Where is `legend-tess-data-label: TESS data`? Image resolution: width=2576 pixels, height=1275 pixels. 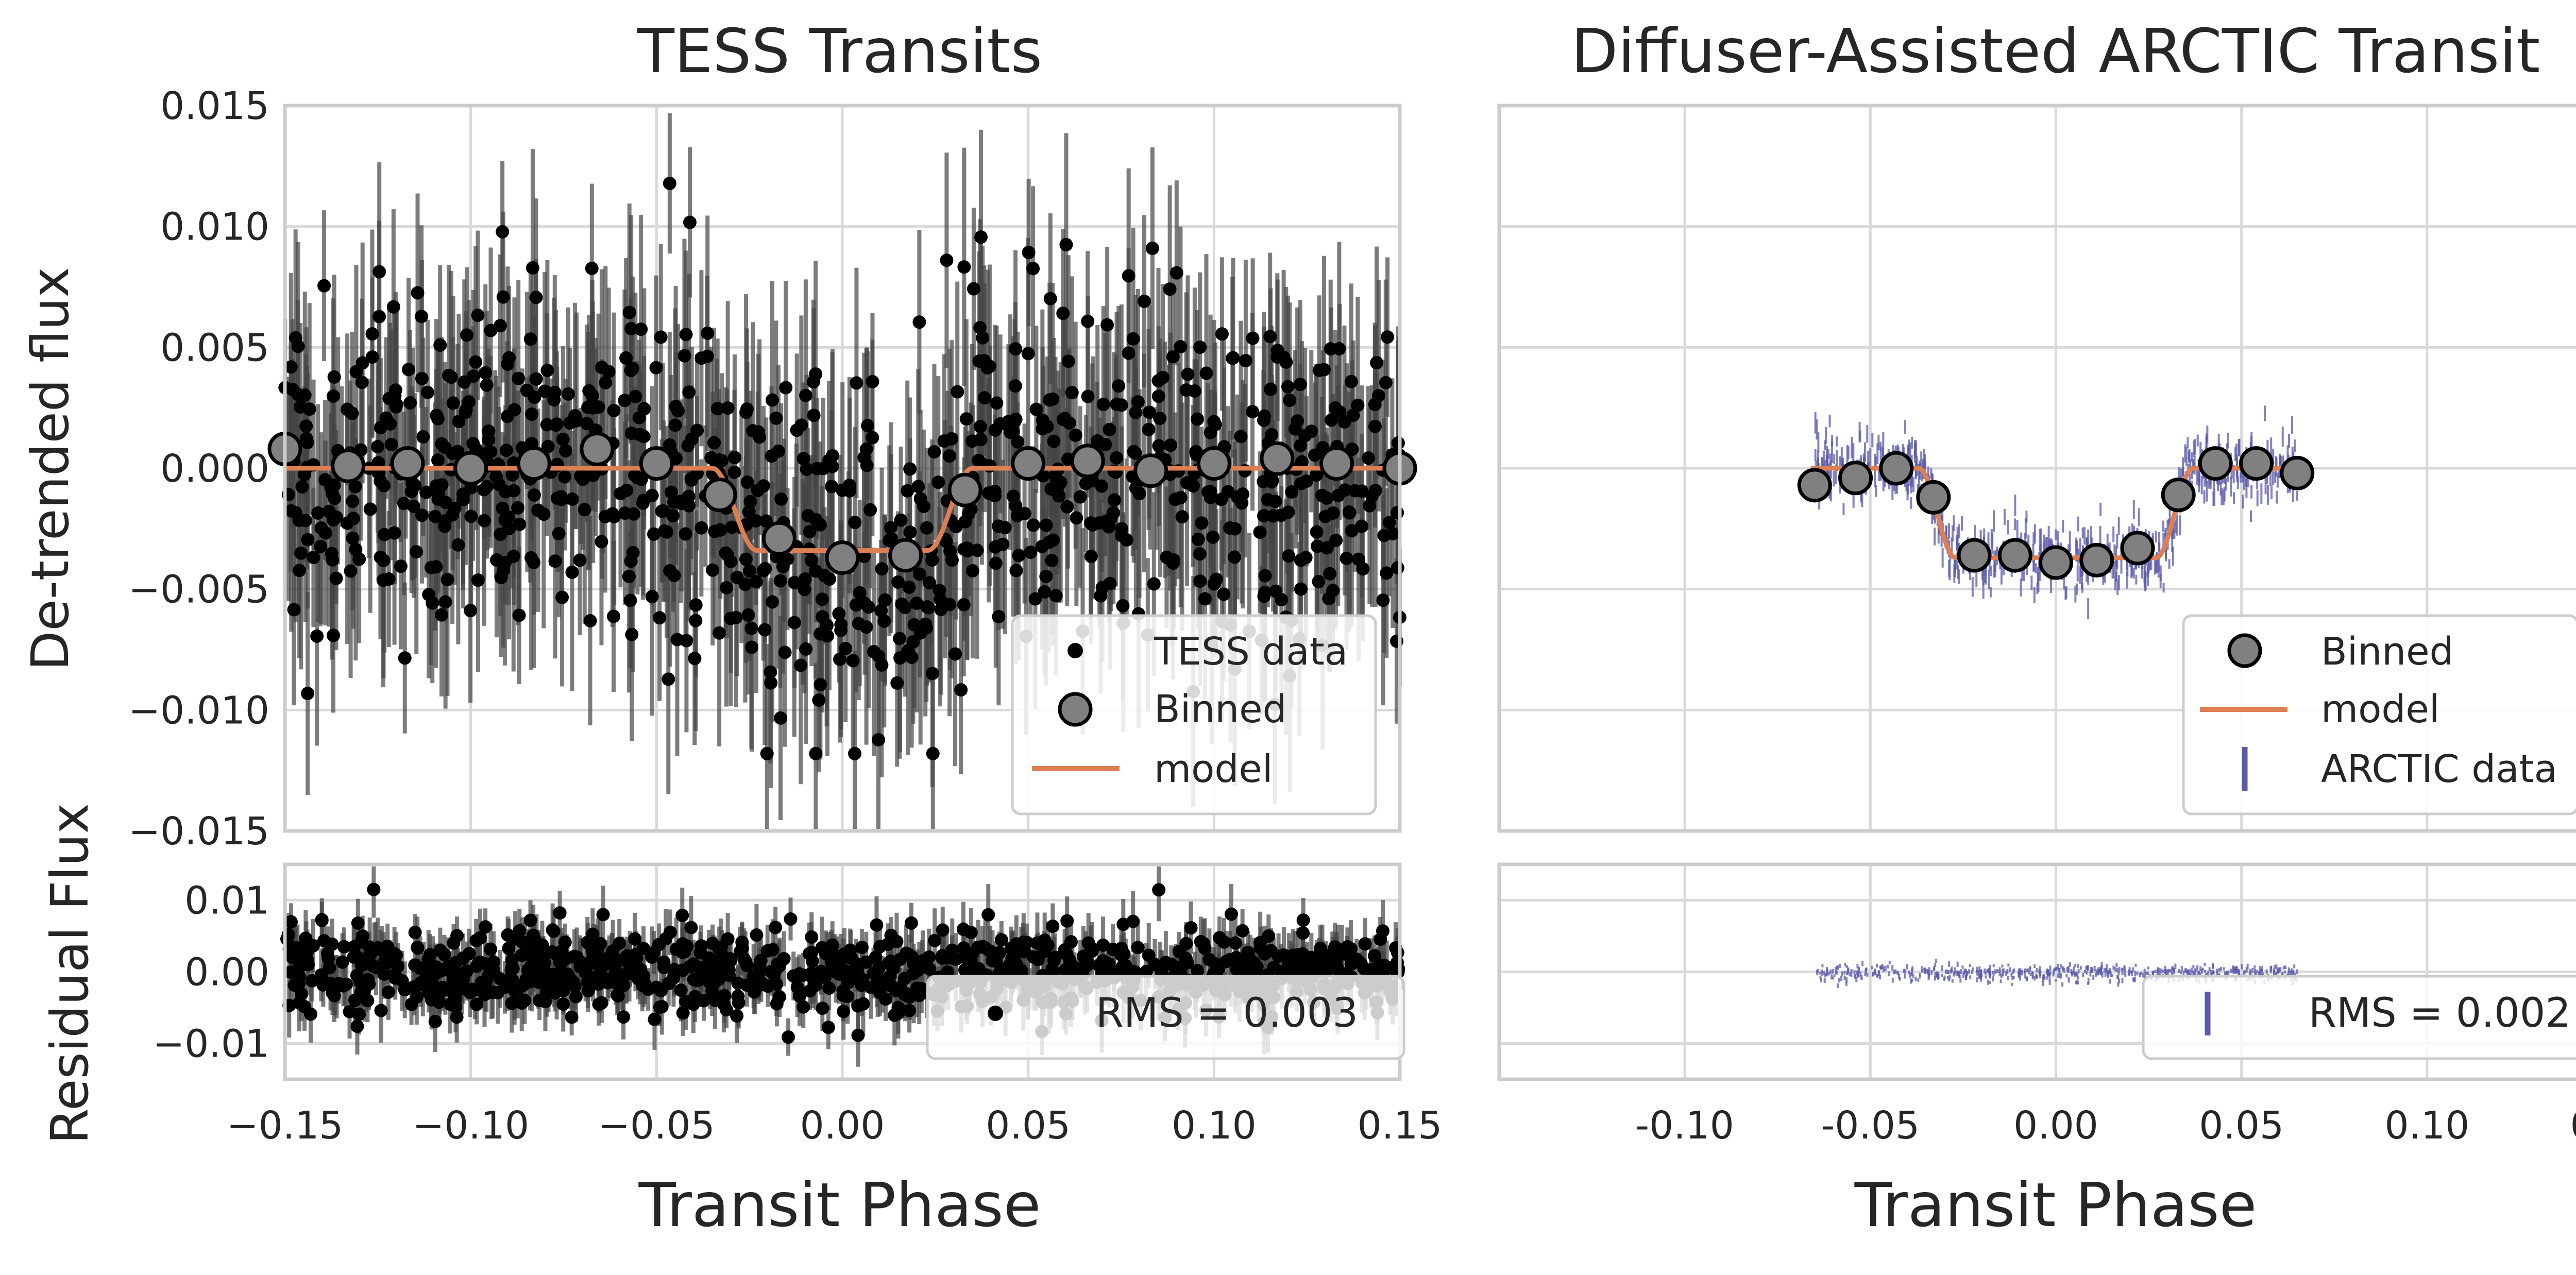
legend-tess-data-label: TESS data is located at coordinates (1251, 652).